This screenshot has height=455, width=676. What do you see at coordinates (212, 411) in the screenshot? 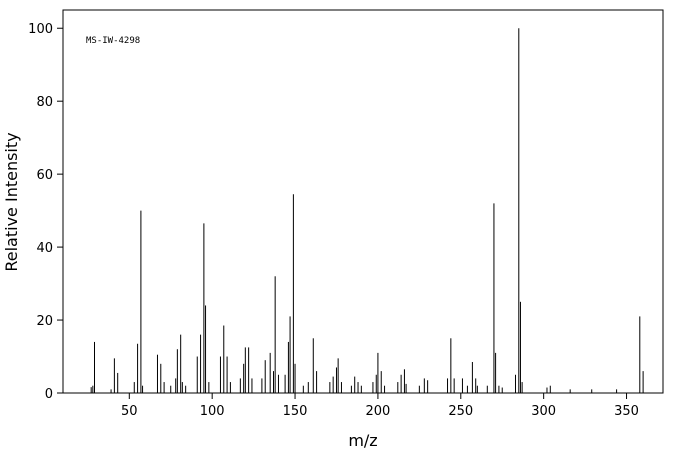
I see `x-tick-label: 100` at bounding box center [212, 411].